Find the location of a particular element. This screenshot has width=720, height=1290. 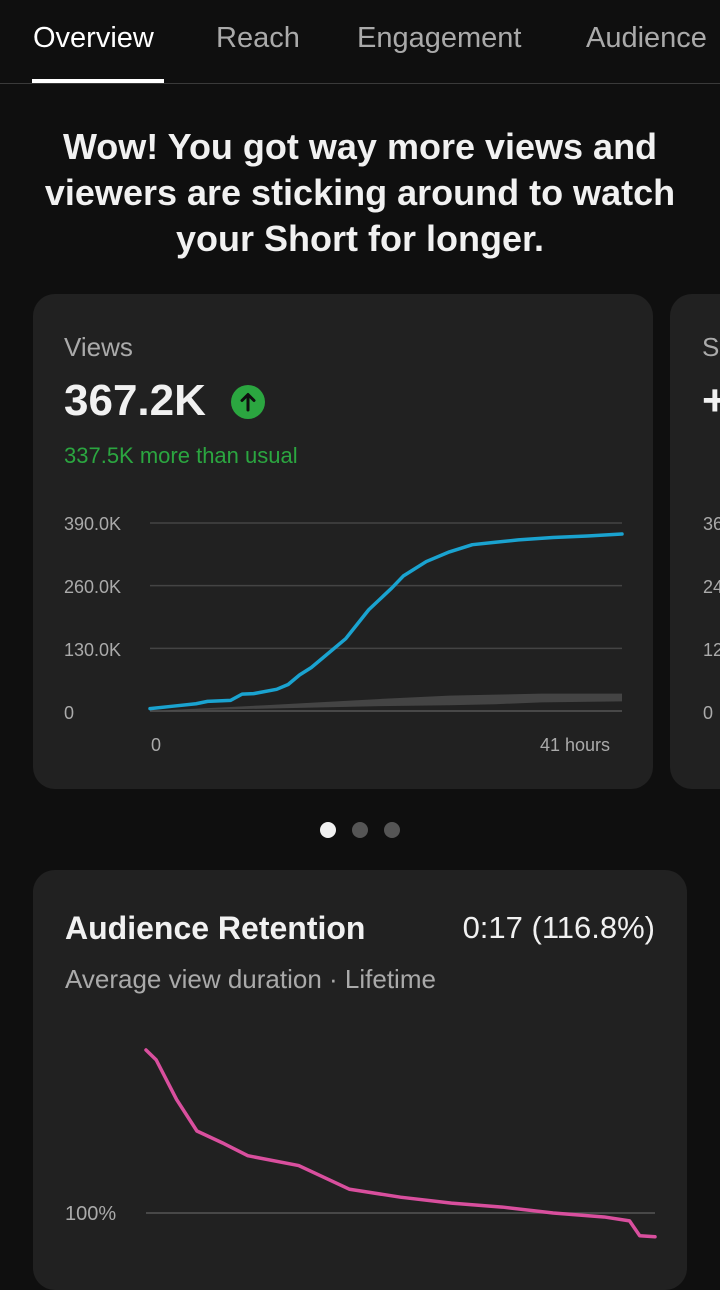

x-tick-label: 0 is located at coordinates (156, 745).